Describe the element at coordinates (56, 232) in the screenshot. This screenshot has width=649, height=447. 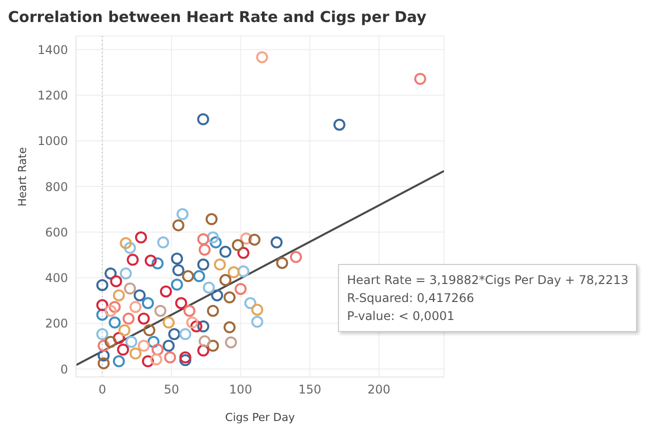
I see `y-tick-label: 600` at that location.